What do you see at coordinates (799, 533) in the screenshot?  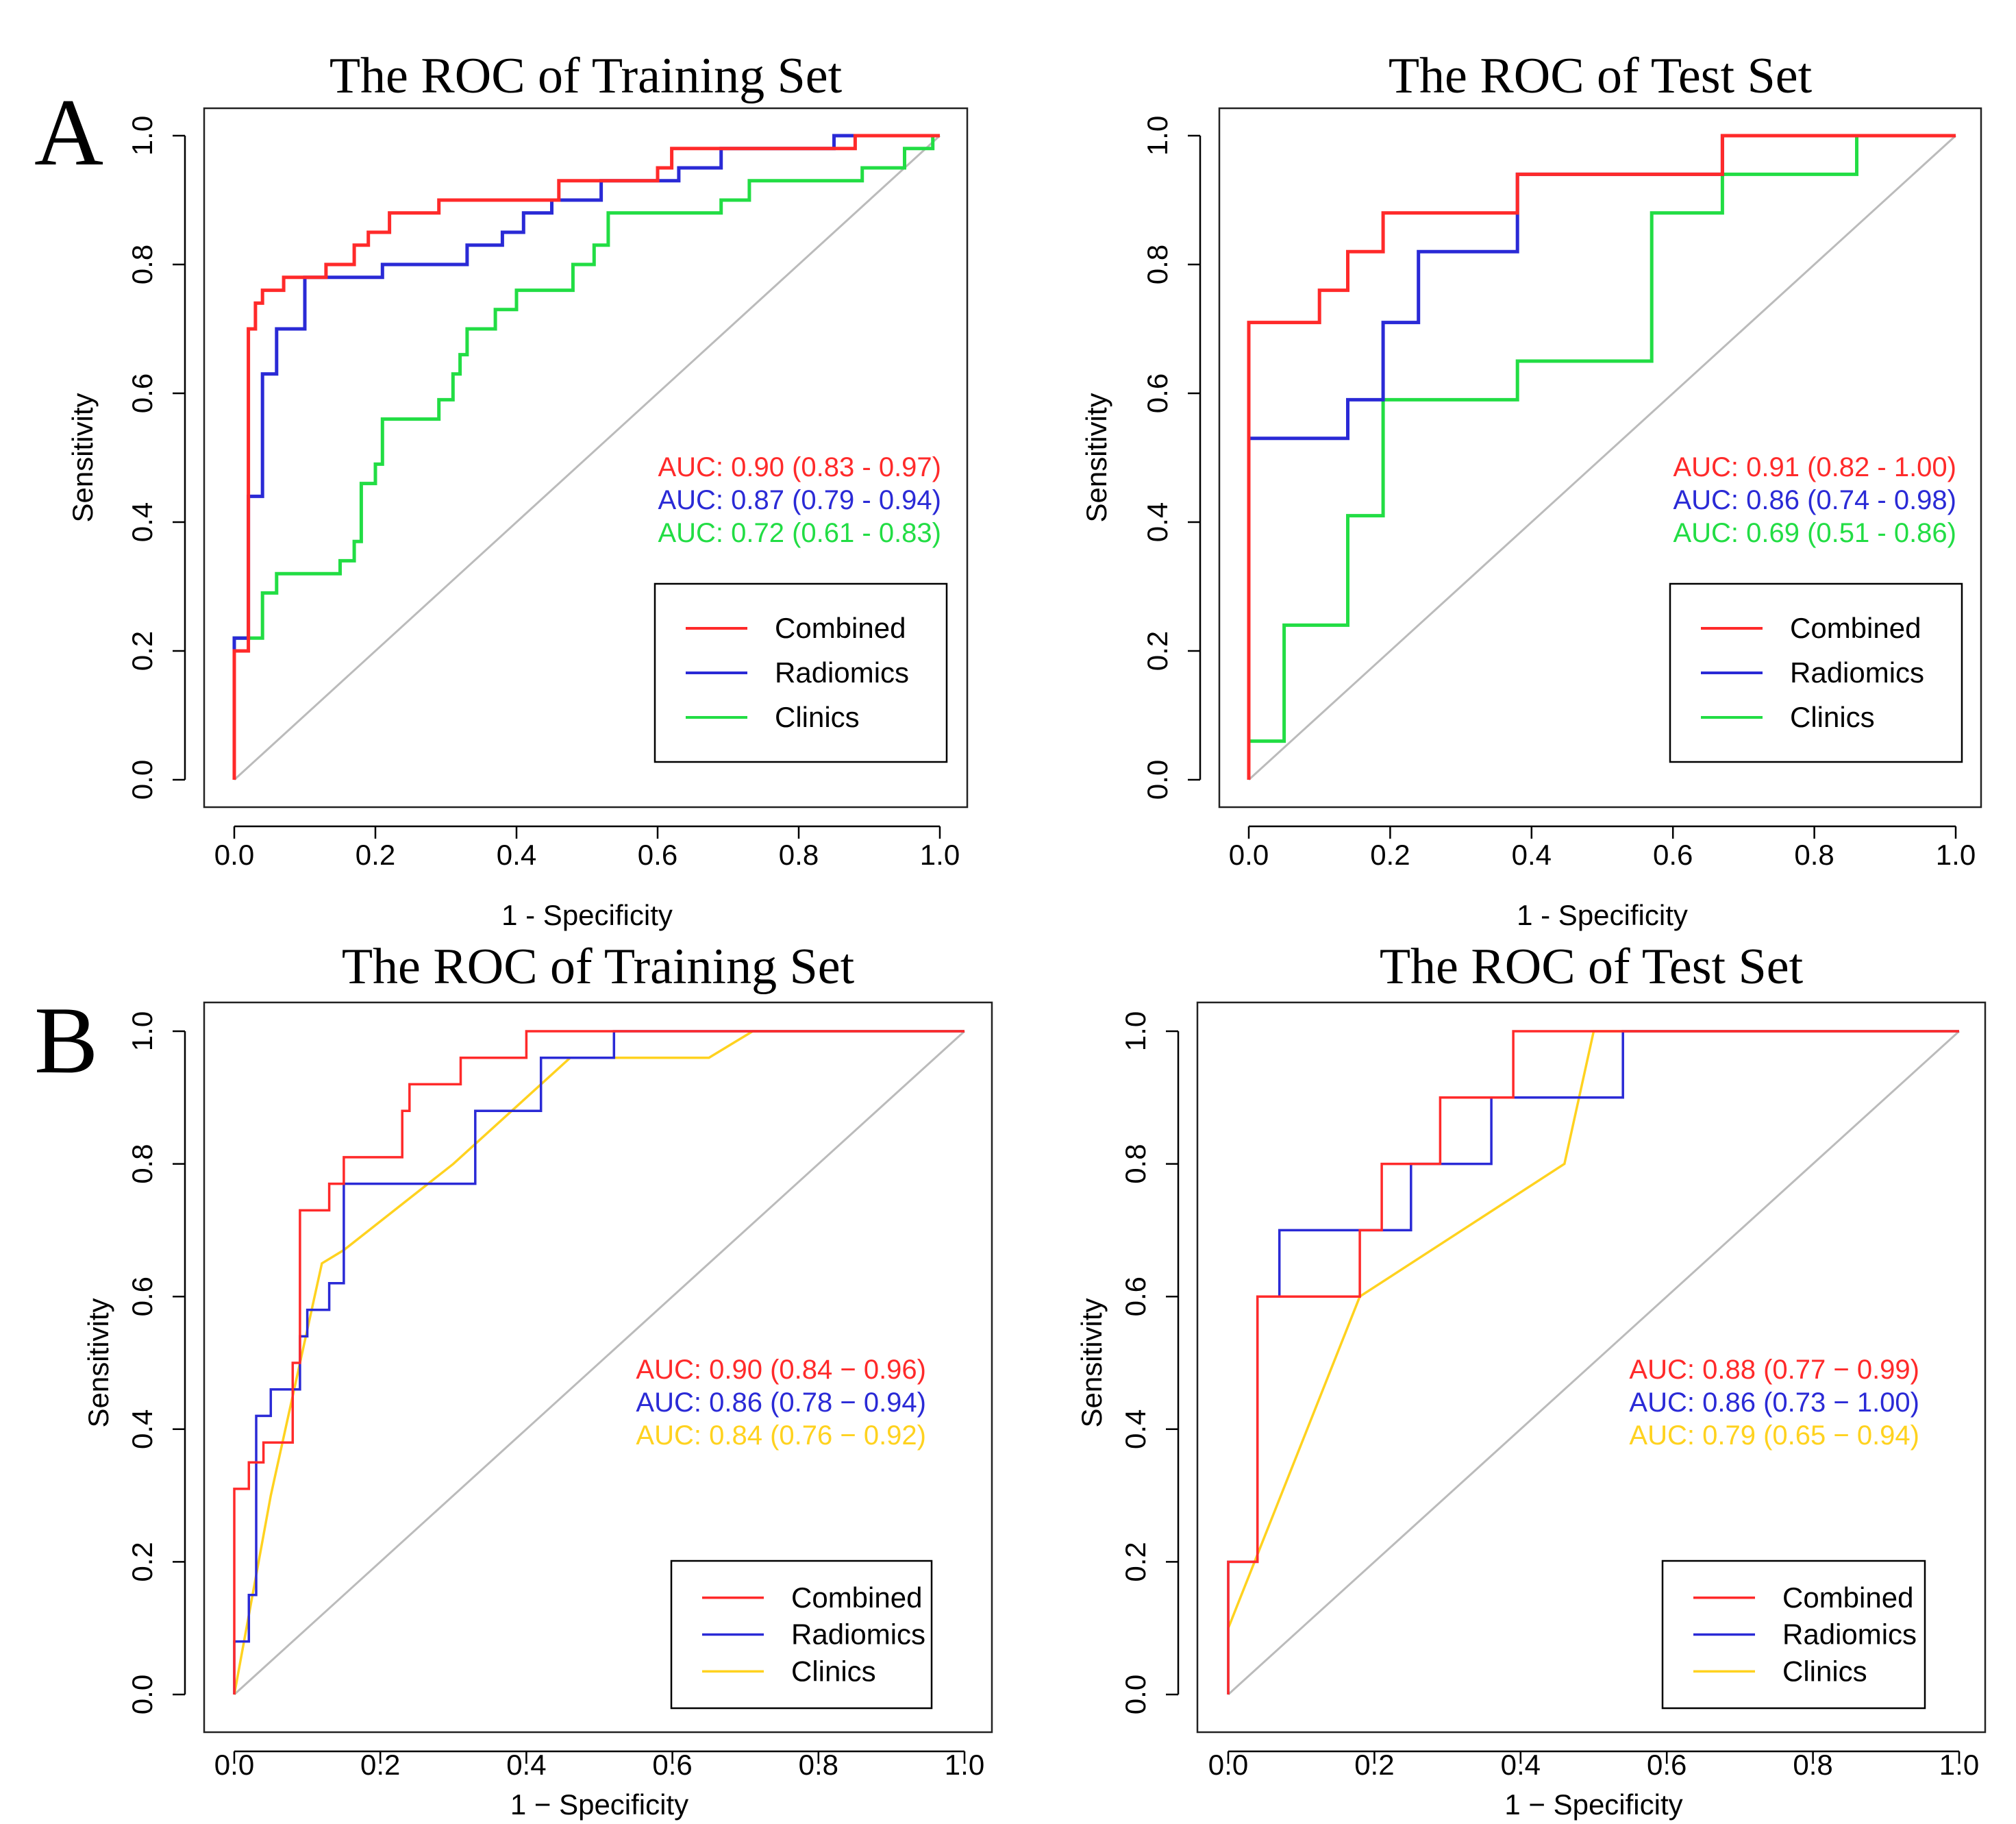 I see `auc-label: AUC: 0.72 (0.61 - 0.83)` at bounding box center [799, 533].